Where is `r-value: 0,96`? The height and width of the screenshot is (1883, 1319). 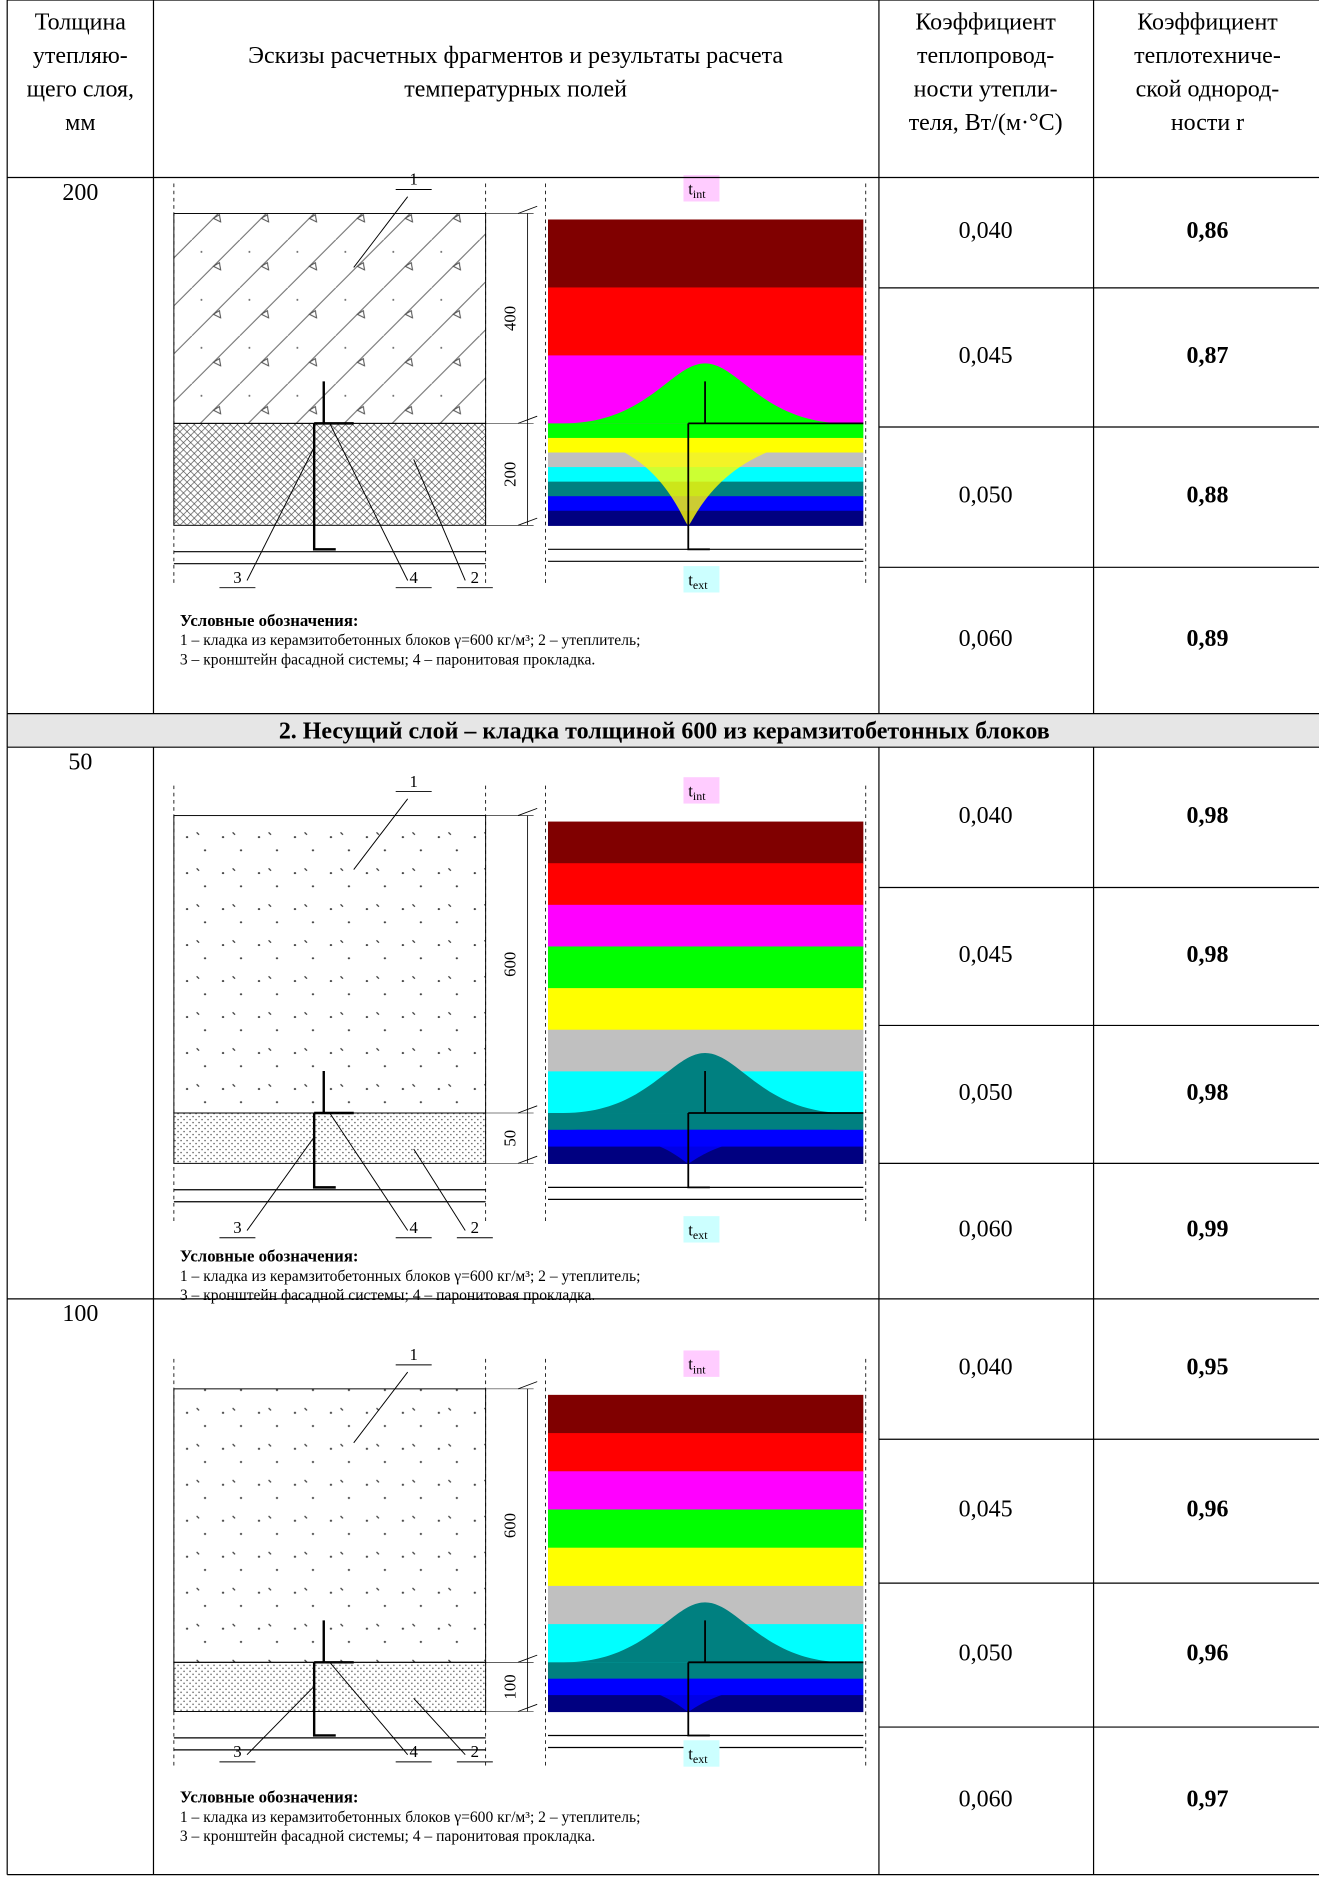
r-value: 0,96 is located at coordinates (1208, 1654).